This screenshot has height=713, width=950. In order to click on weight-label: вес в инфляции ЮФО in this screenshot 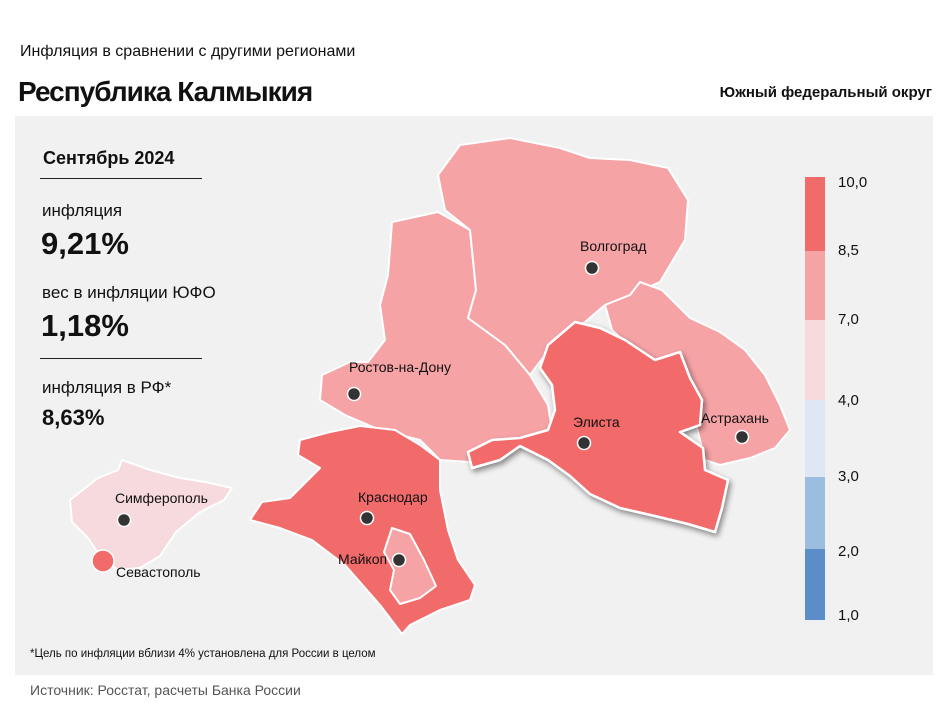, I will do `click(129, 292)`.